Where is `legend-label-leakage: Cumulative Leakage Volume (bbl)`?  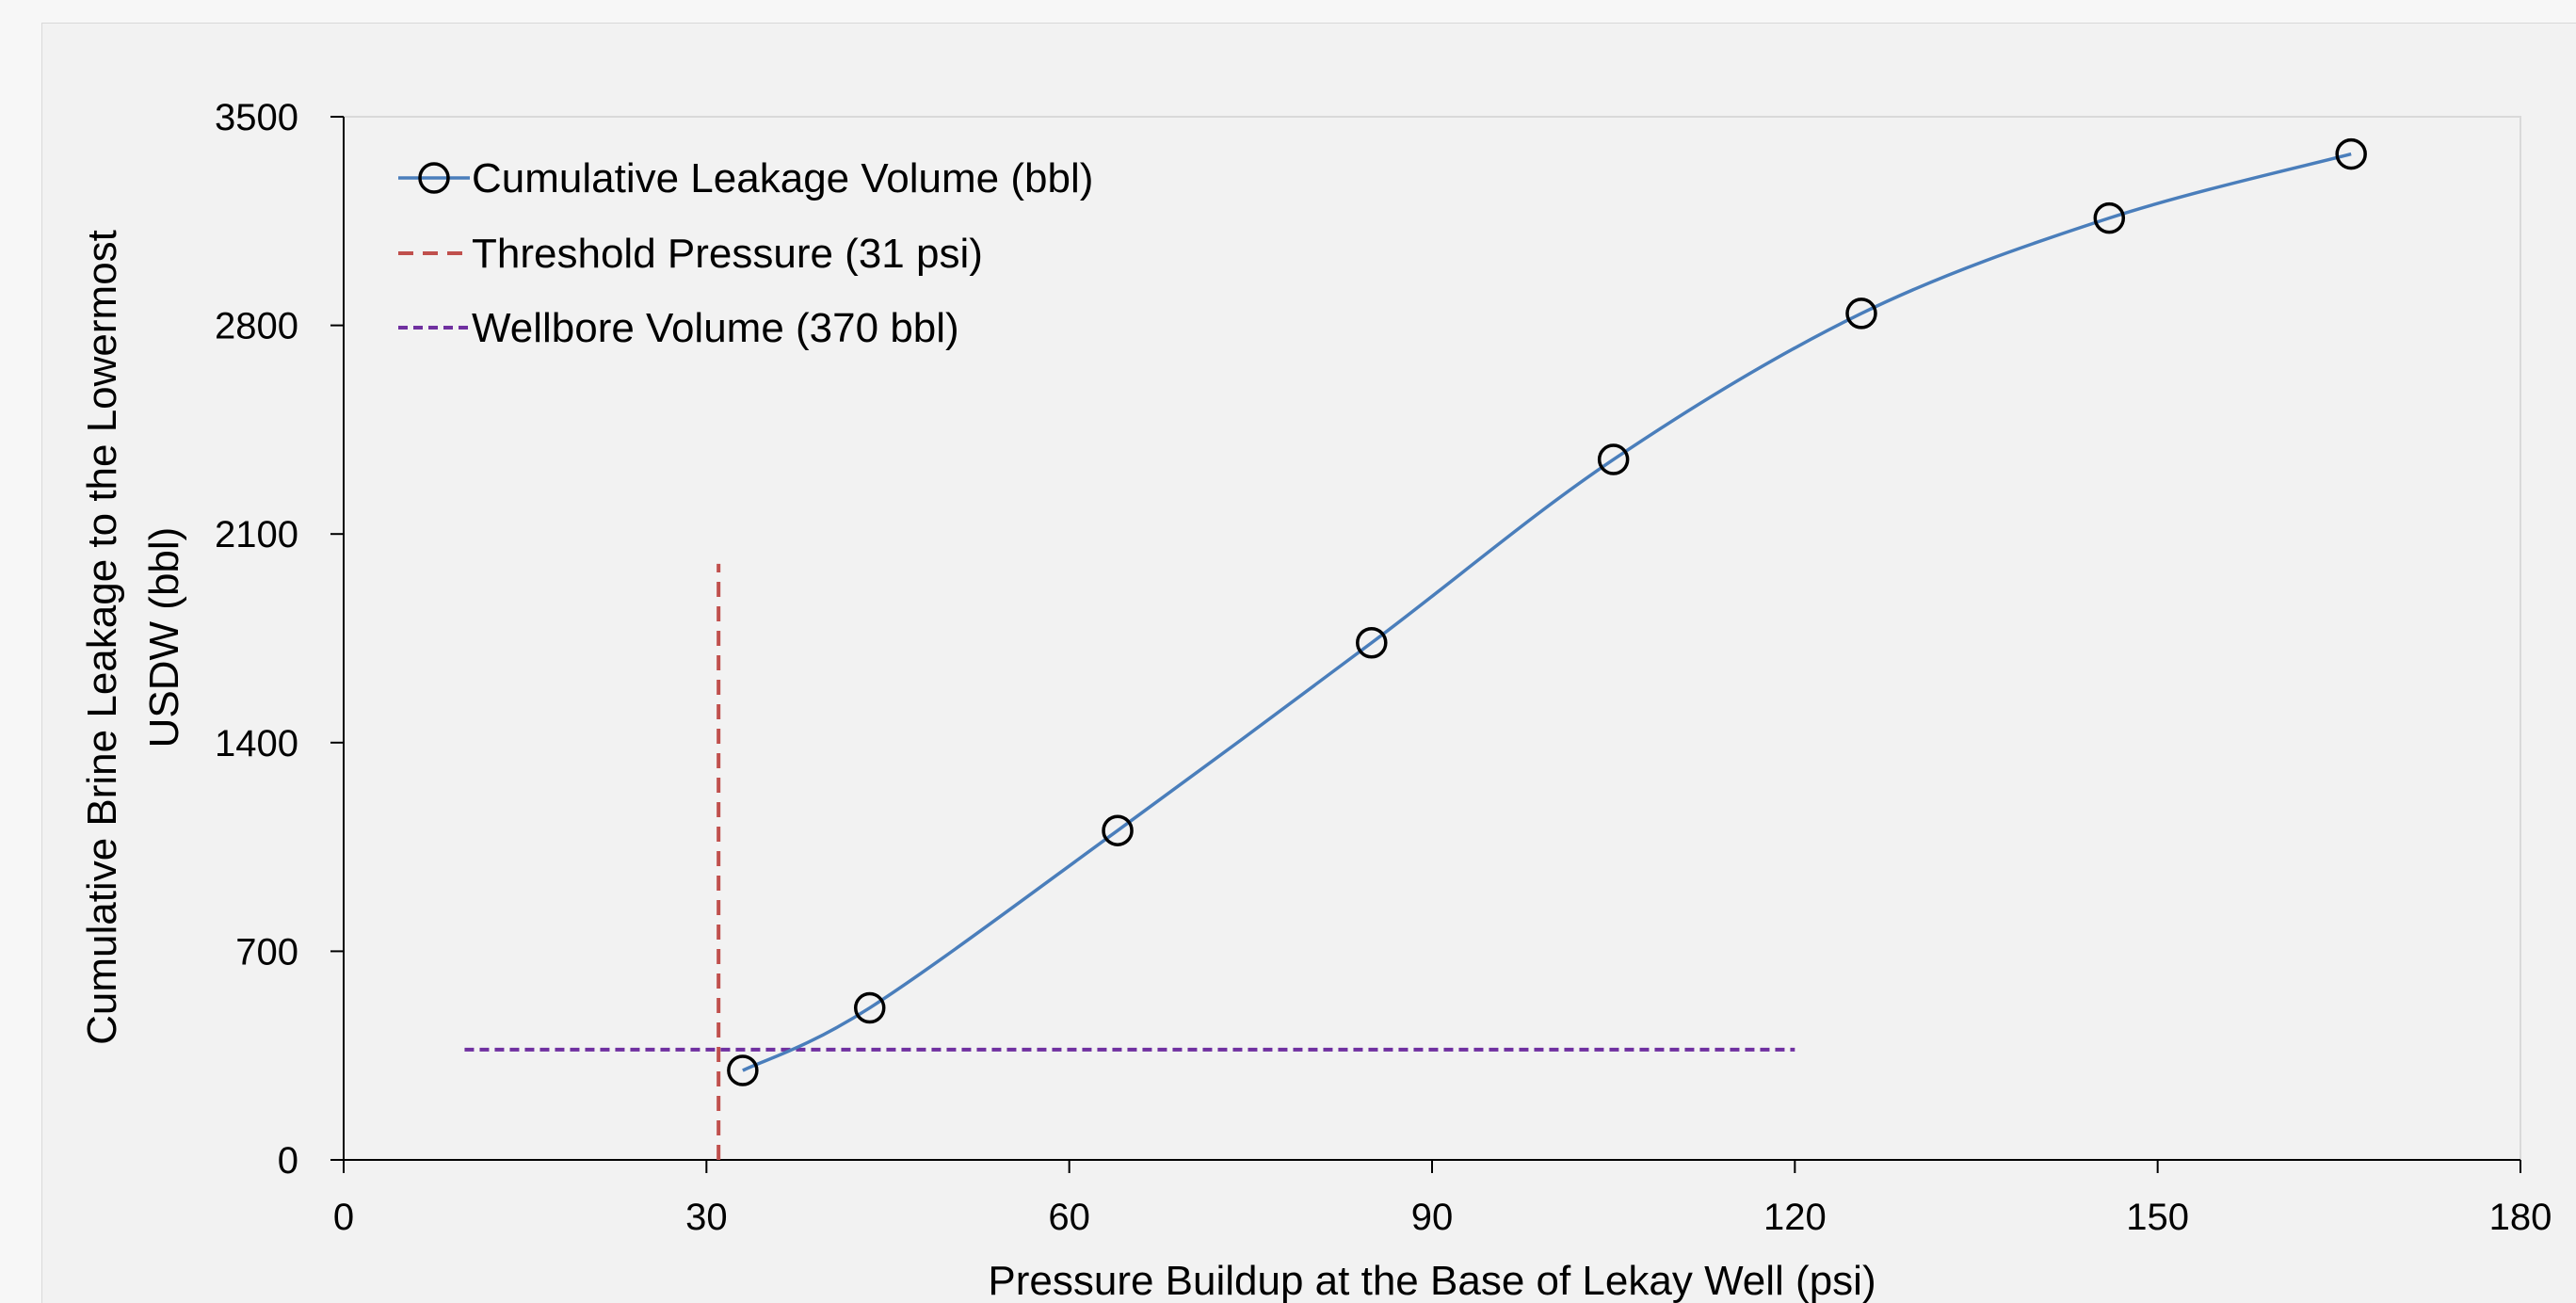
legend-label-leakage: Cumulative Leakage Volume (bbl) is located at coordinates (782, 178).